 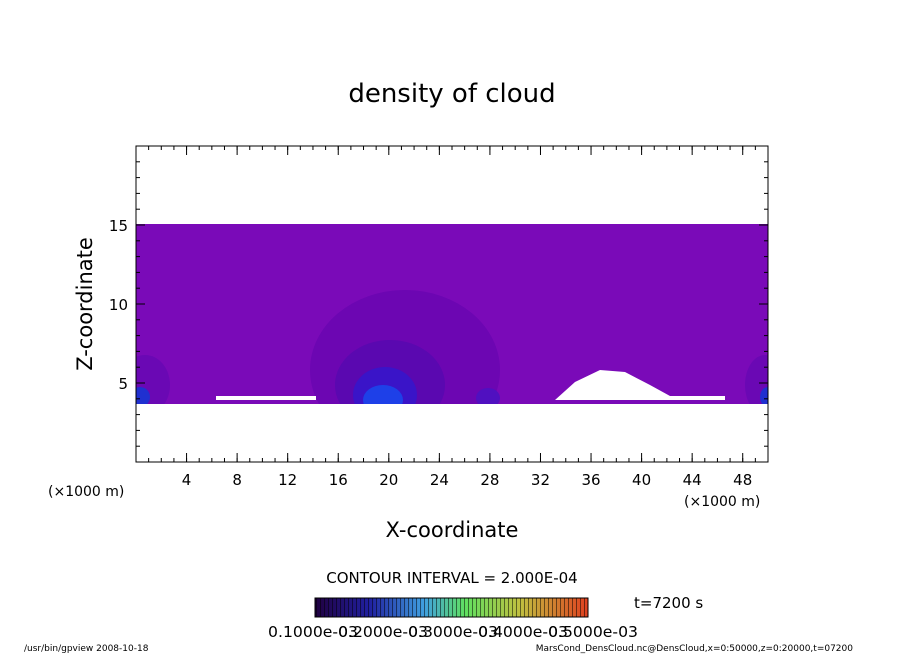 What do you see at coordinates (742, 480) in the screenshot?
I see `x-tick-label: 48` at bounding box center [742, 480].